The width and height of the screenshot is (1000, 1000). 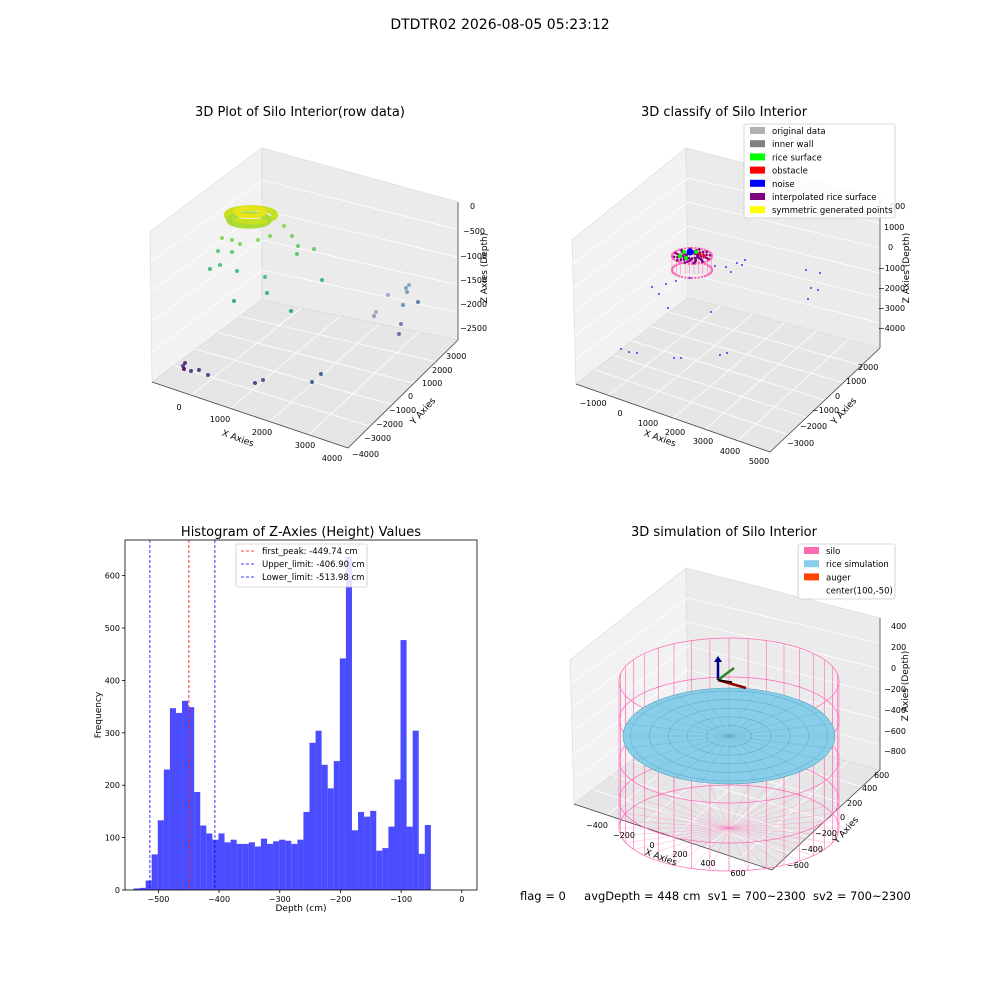 I want to click on legend-label: first_peak: -449.74 cm, so click(x=310, y=552).